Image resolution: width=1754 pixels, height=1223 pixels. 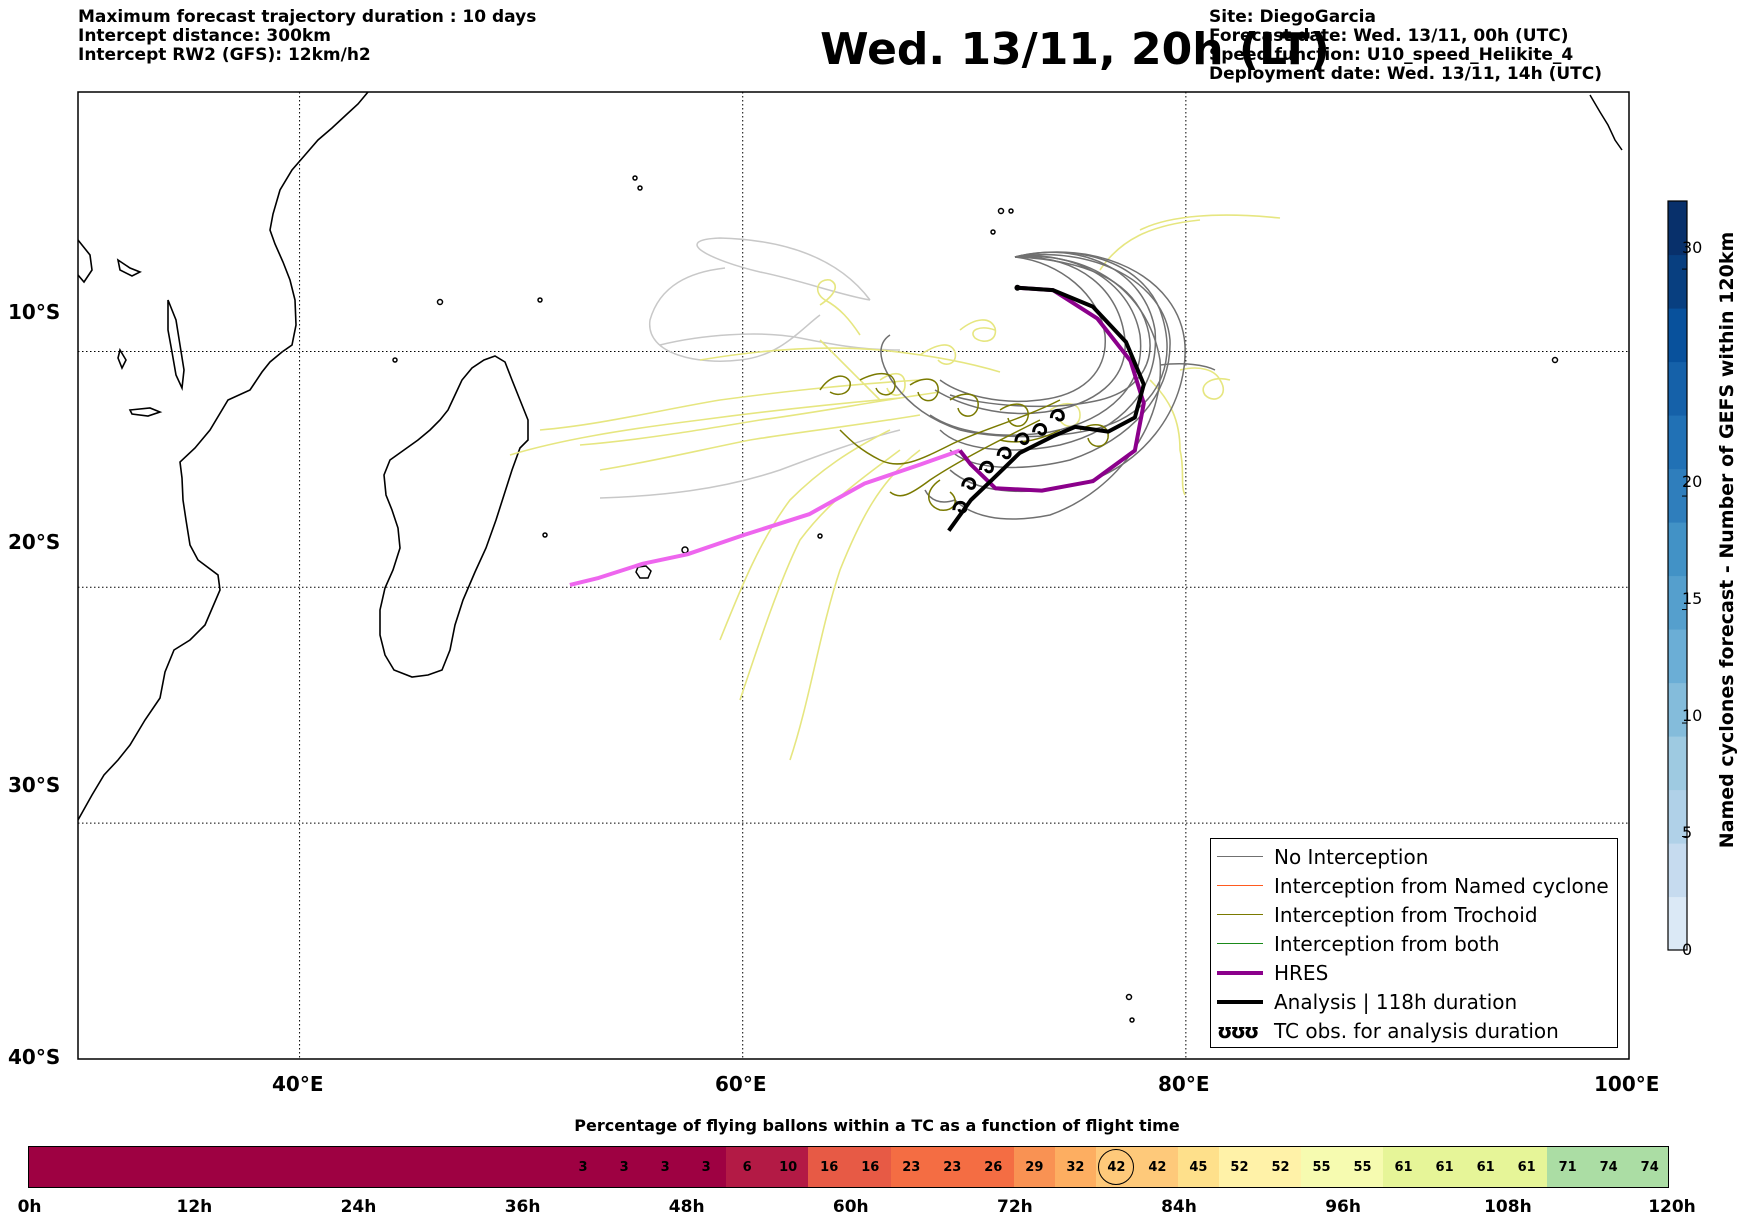 I want to click on flight-bar-value: 52, so click(x=1239, y=1167).